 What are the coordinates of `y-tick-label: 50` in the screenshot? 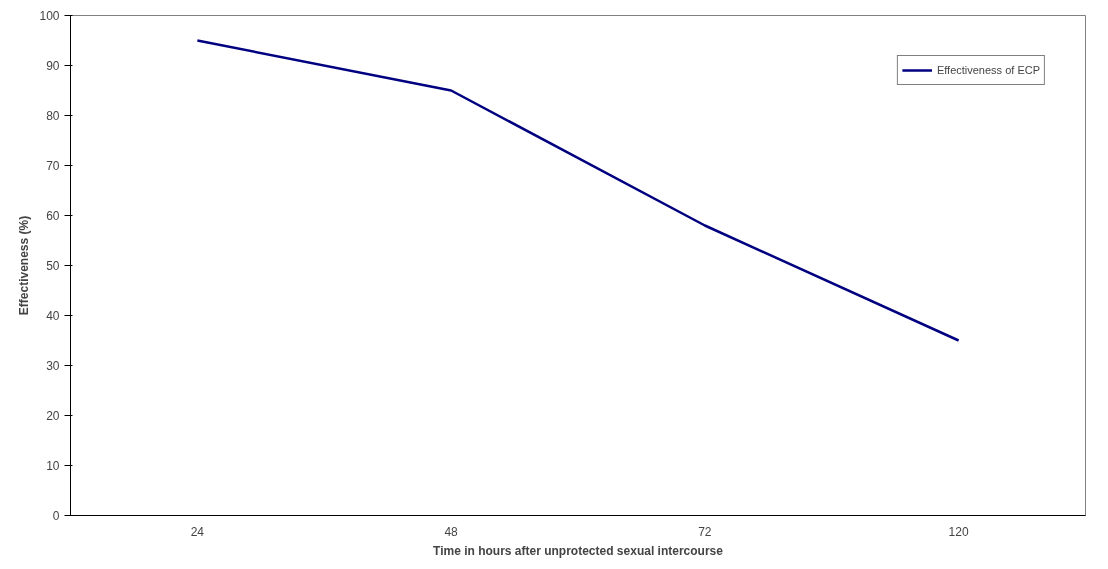 It's located at (53, 266).